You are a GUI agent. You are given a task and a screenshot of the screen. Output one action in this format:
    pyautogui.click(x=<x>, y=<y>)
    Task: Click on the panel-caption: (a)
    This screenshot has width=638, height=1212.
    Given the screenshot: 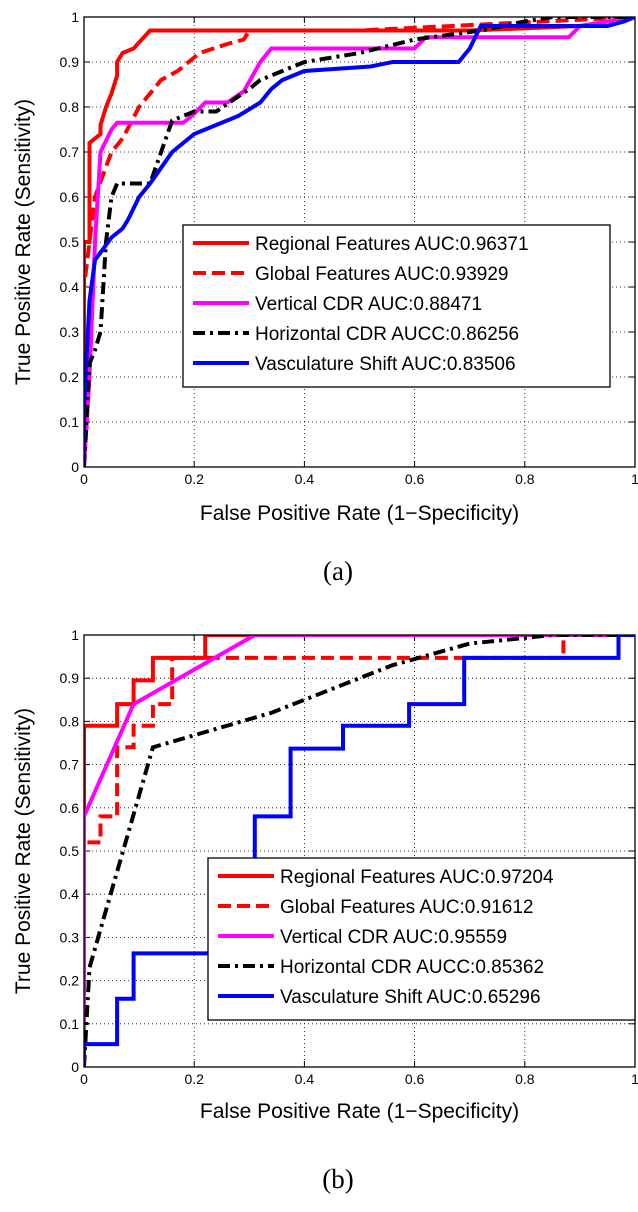 What is the action you would take?
    pyautogui.click(x=338, y=571)
    